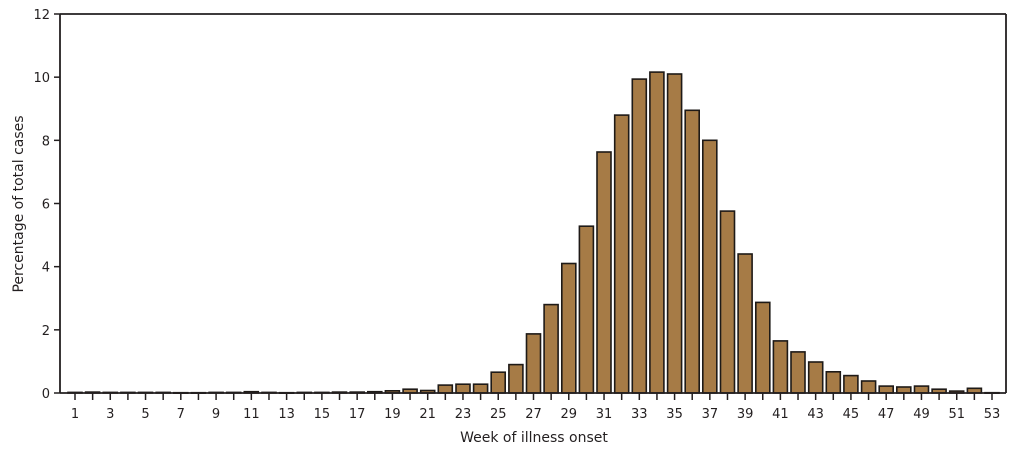 The height and width of the screenshot is (450, 1020). Describe the element at coordinates (216, 414) in the screenshot. I see `x-tick-label: 9` at that location.